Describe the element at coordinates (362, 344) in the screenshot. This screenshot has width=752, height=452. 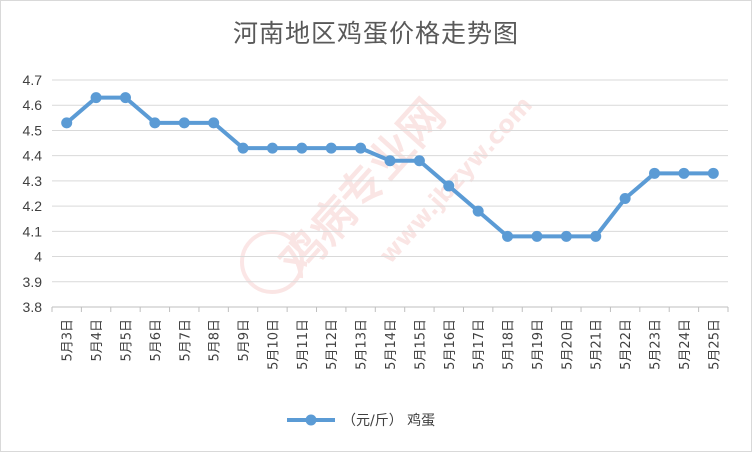
I see `x-tick-label: 5月13日` at that location.